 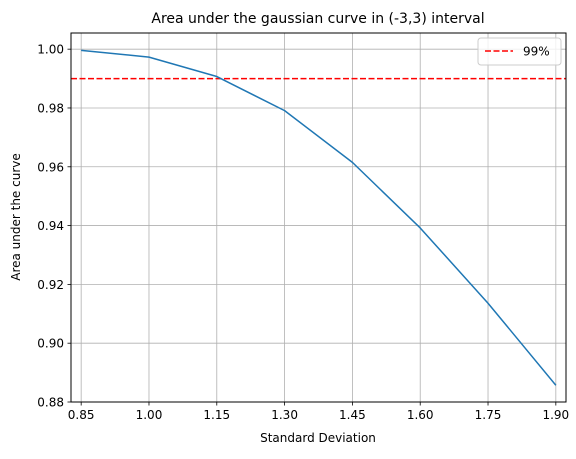 I want to click on x-tick-label: 1.45, so click(x=352, y=415).